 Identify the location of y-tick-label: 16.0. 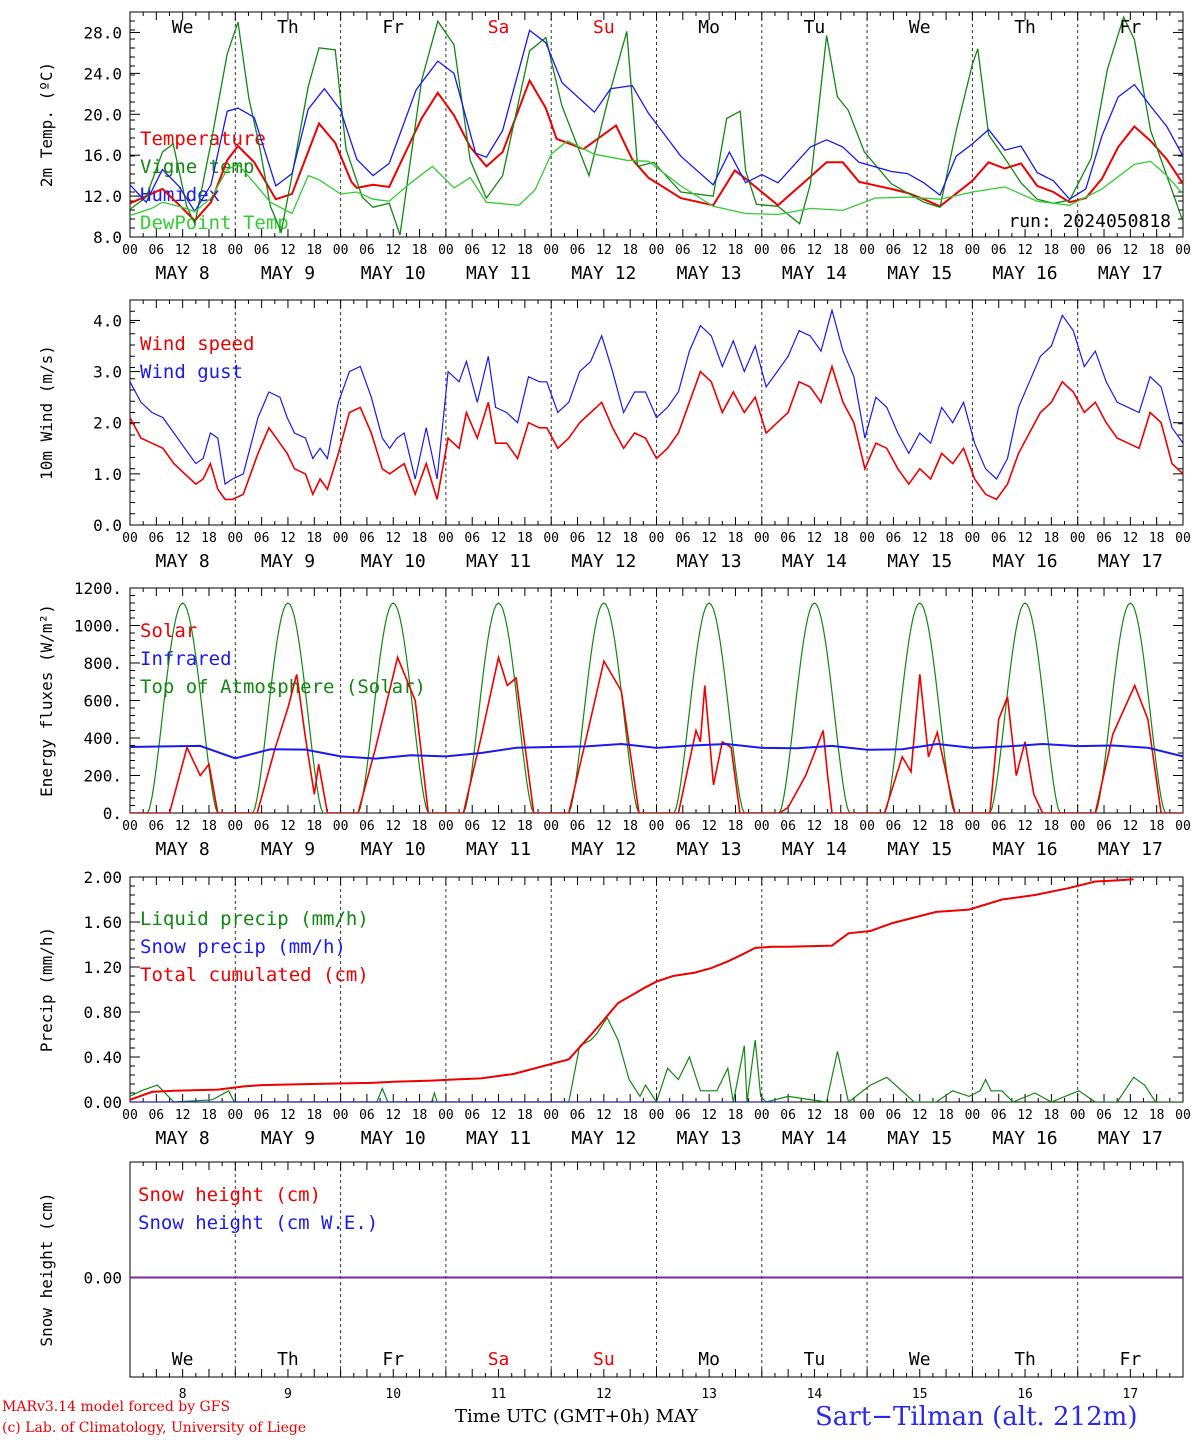
(102, 155).